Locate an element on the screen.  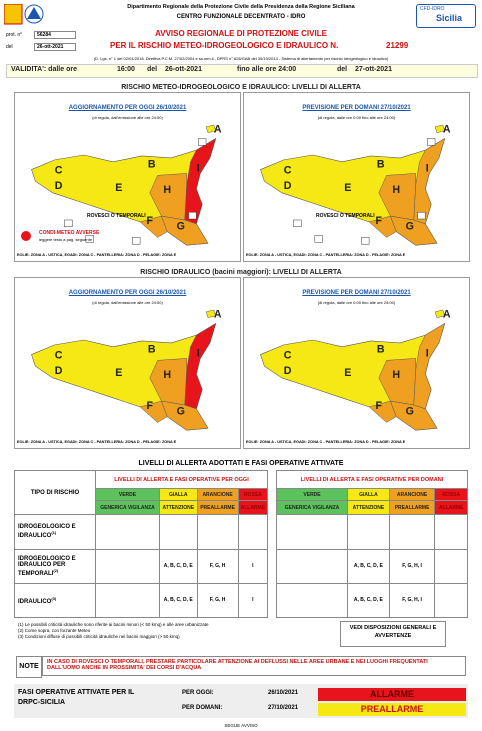
logo-bottom: Sicilia is located at coordinates (449, 18).